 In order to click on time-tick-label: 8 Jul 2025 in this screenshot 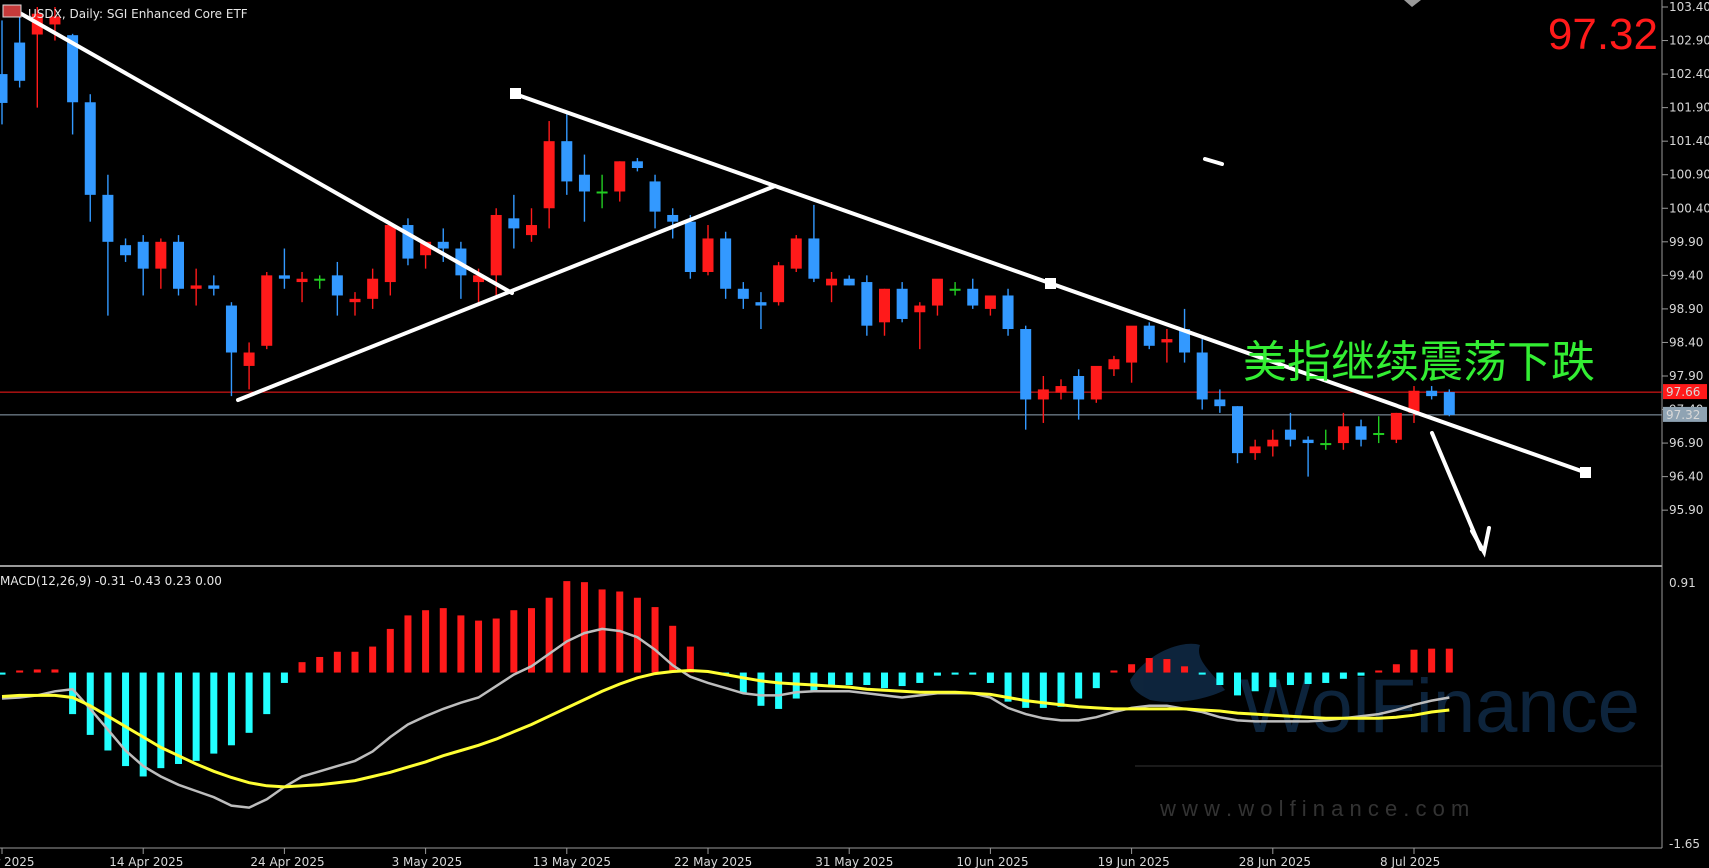, I will do `click(1410, 861)`.